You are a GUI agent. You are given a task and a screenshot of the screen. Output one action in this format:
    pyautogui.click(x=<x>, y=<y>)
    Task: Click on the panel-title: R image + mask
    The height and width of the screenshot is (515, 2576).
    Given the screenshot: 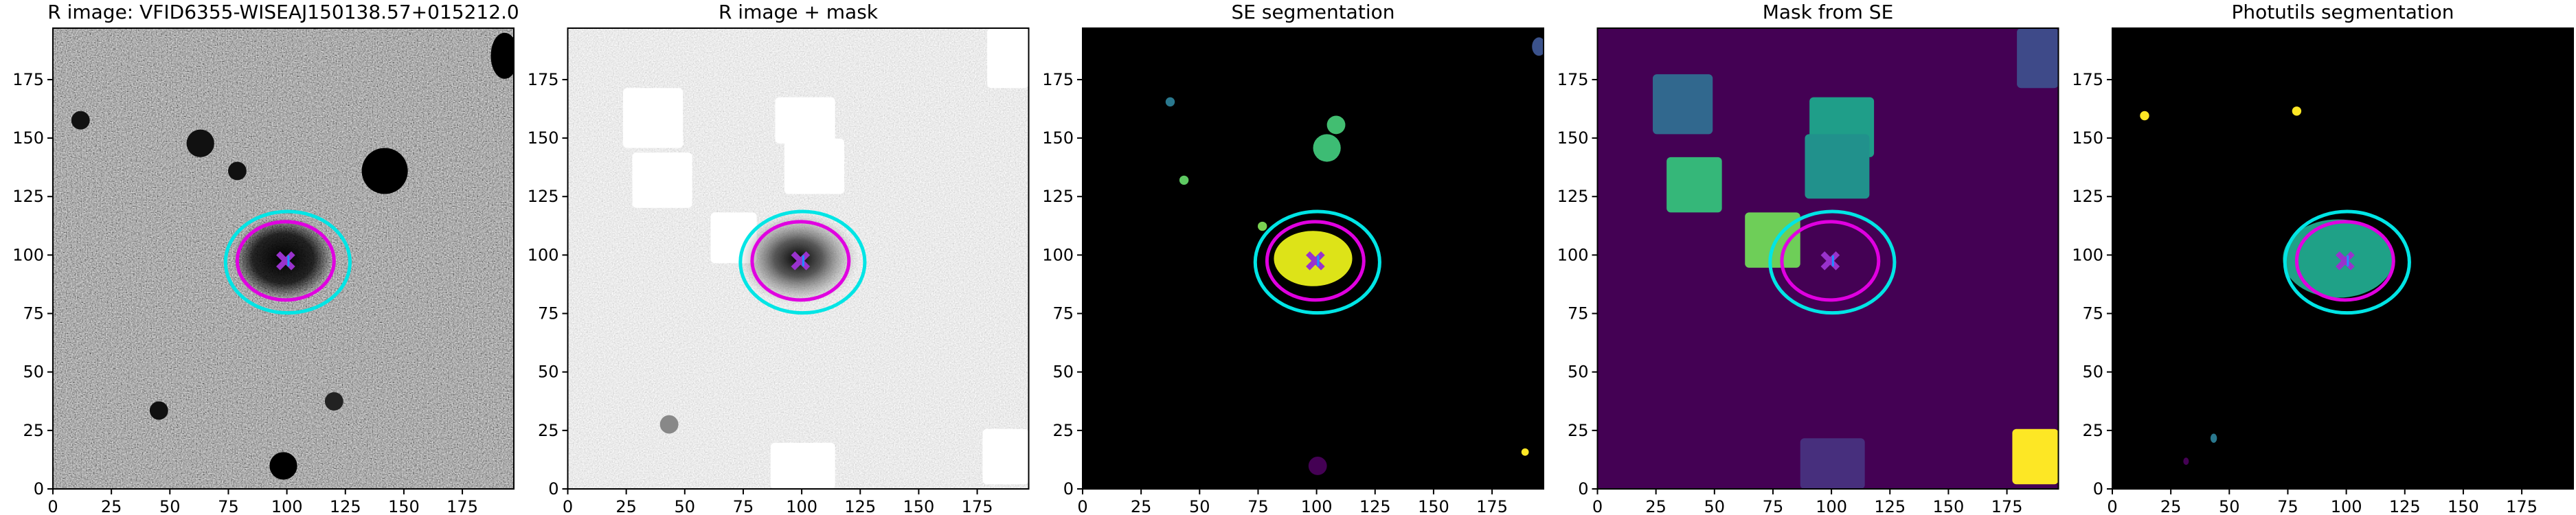 What is the action you would take?
    pyautogui.click(x=799, y=12)
    